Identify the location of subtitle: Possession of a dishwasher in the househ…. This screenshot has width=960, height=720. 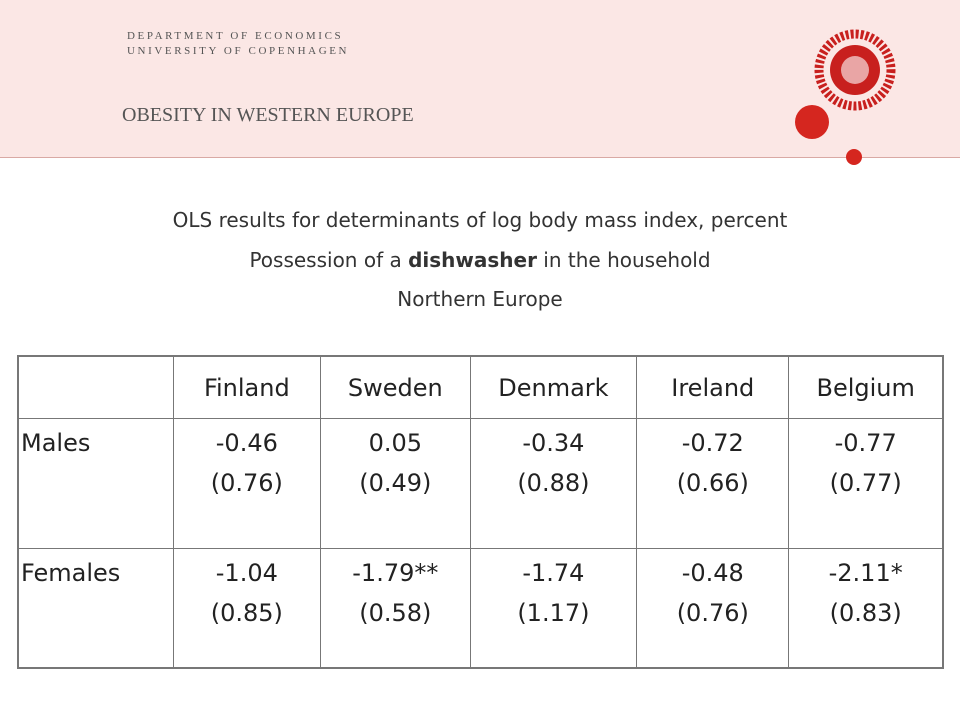
(480, 260).